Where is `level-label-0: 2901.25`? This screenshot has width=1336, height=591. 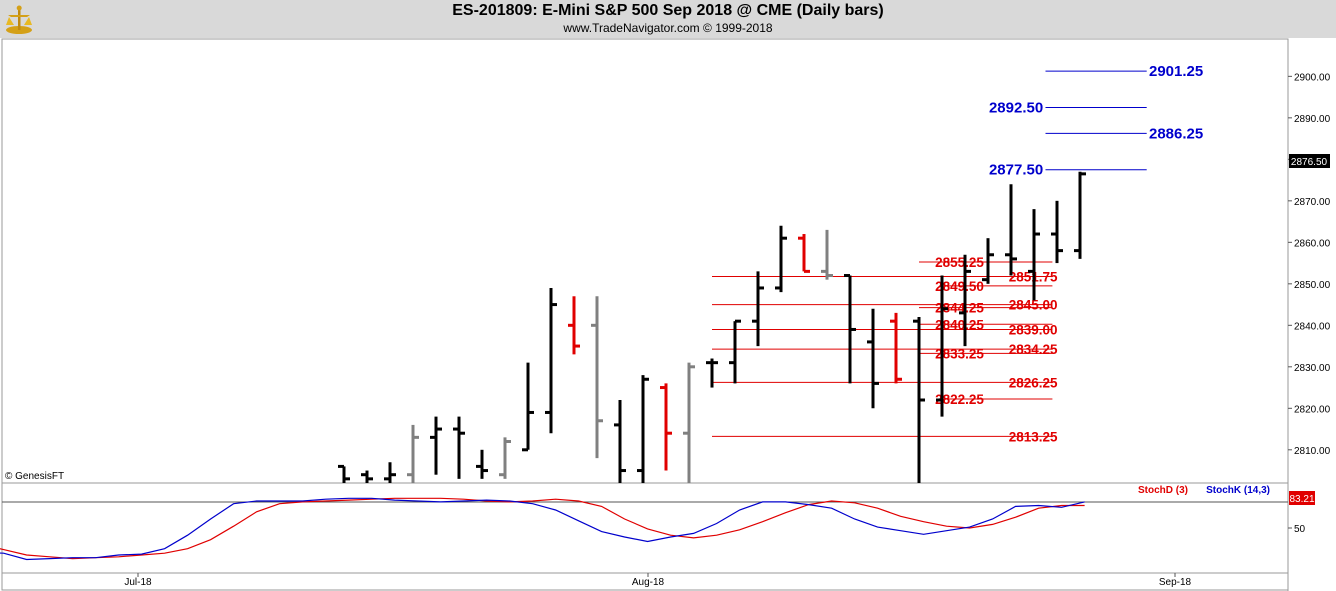
level-label-0: 2901.25 is located at coordinates (1176, 71).